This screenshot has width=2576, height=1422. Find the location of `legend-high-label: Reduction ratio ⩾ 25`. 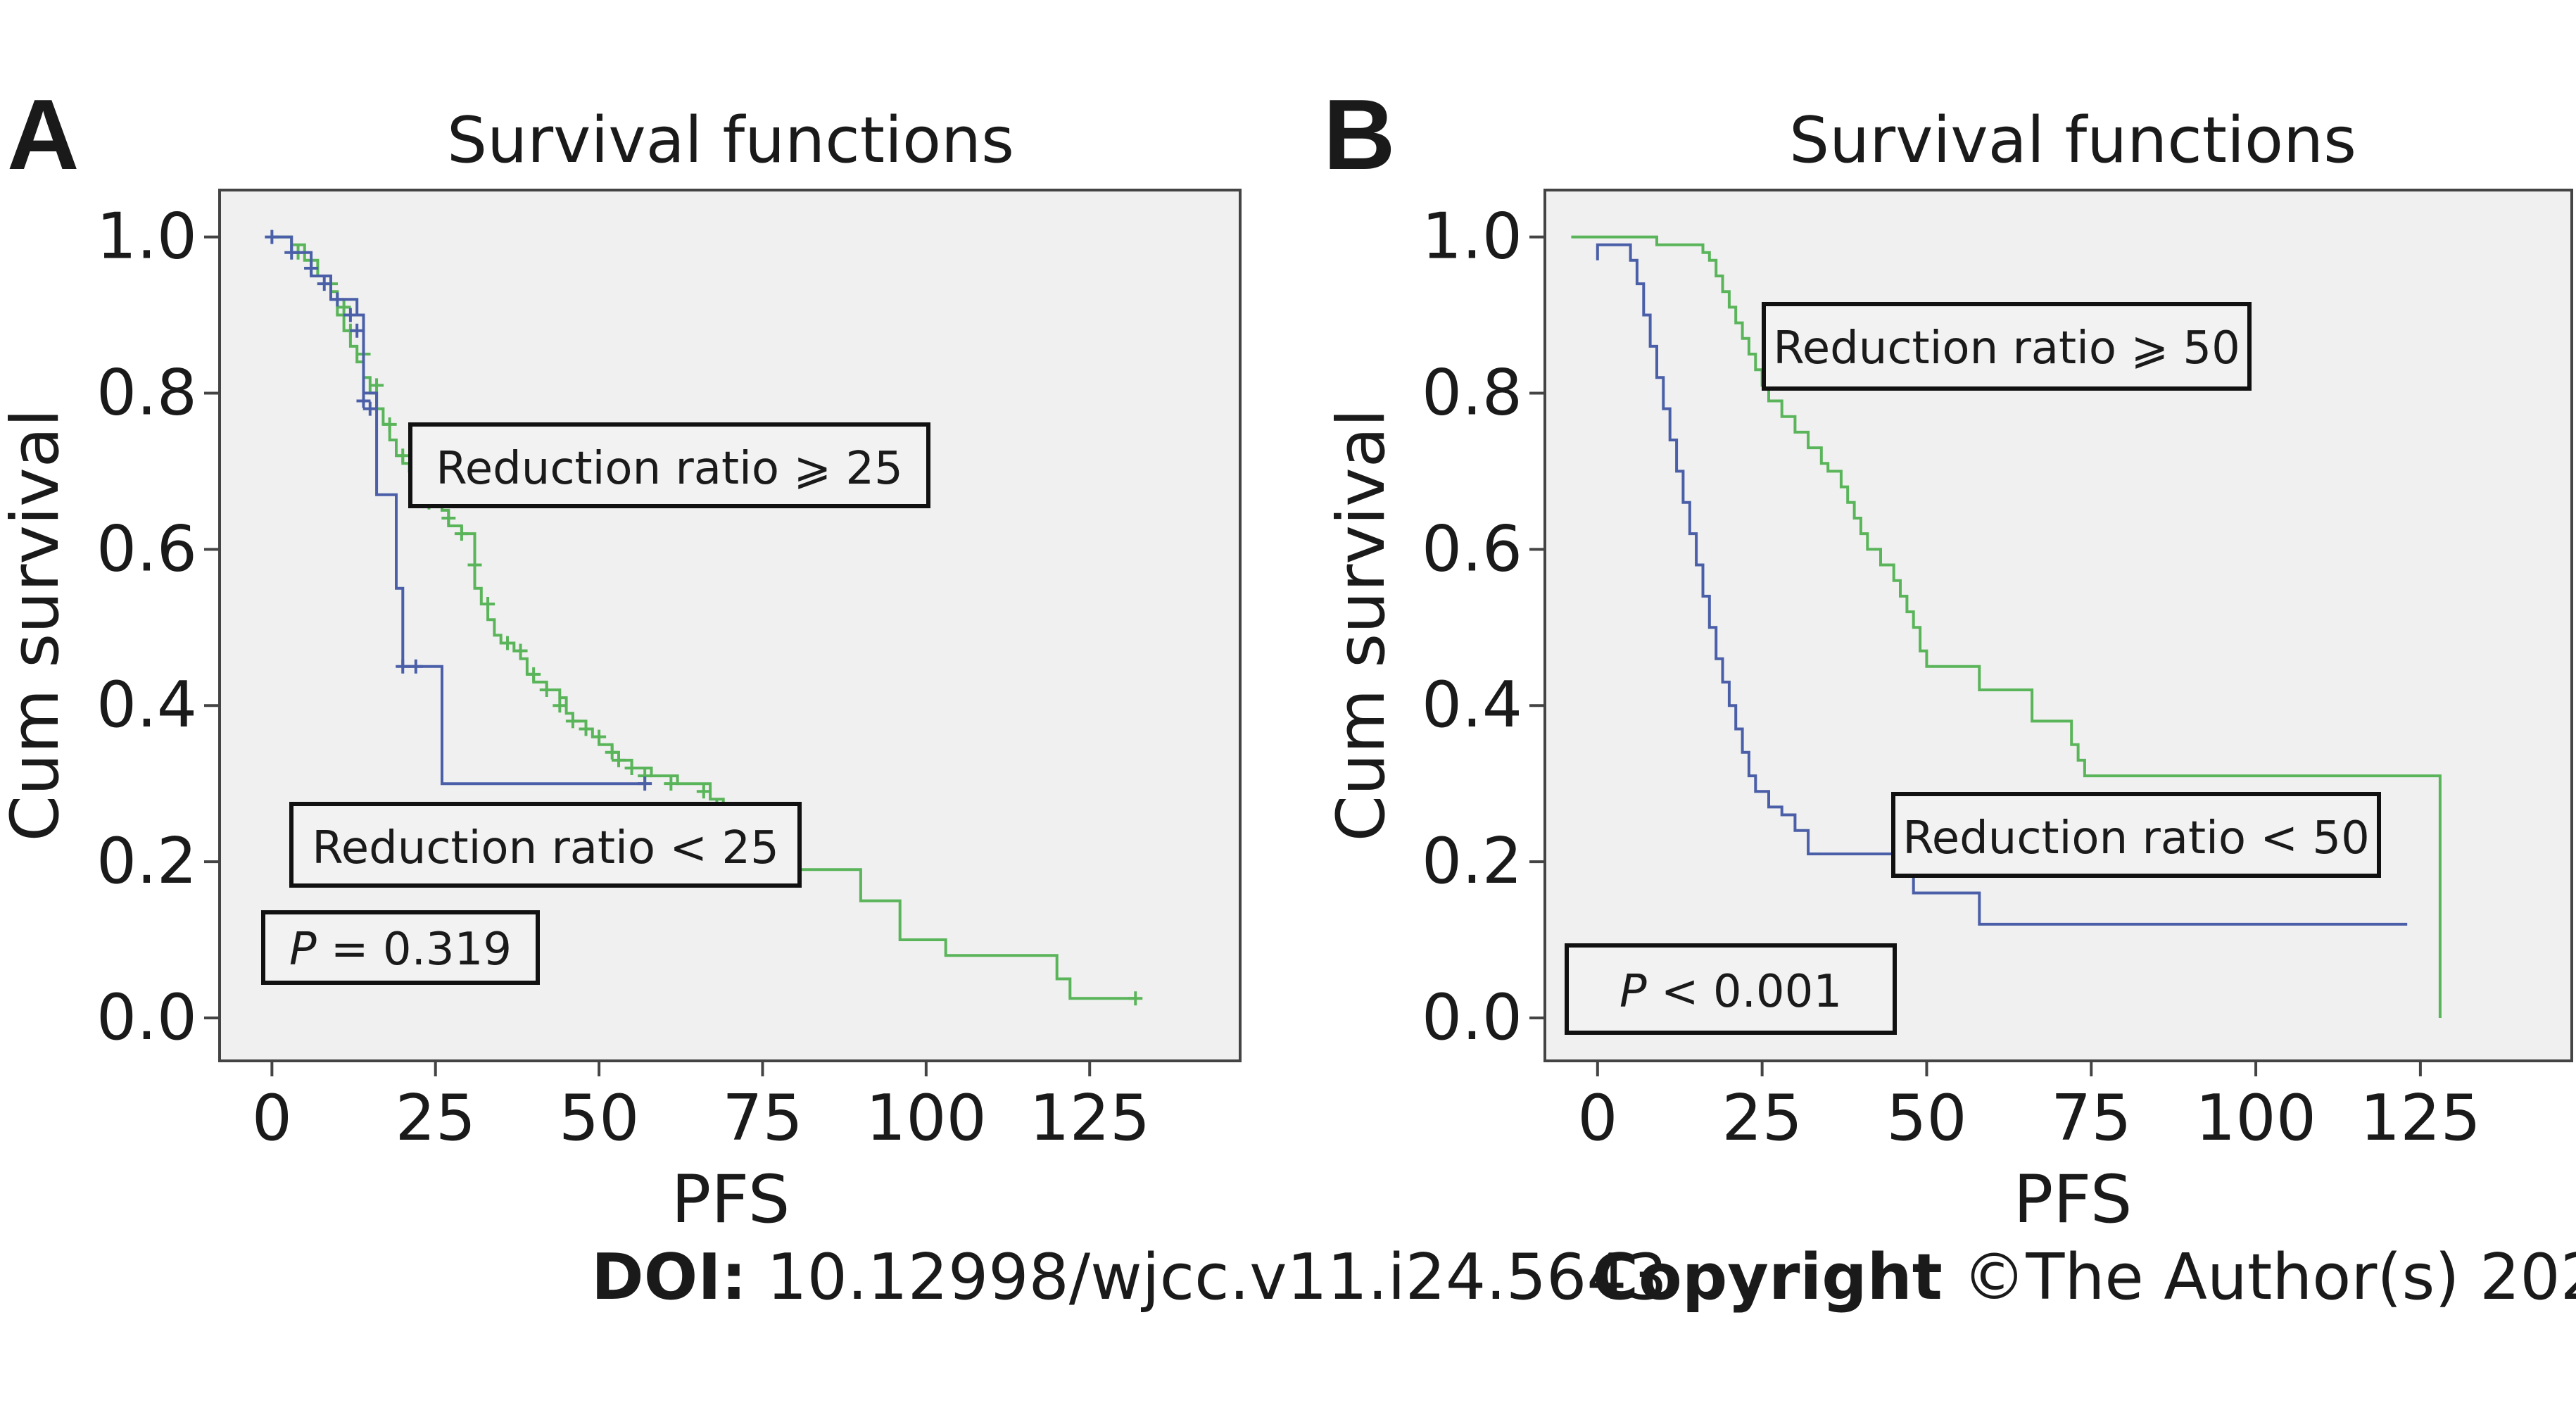

legend-high-label: Reduction ratio ⩾ 25 is located at coordinates (669, 469).